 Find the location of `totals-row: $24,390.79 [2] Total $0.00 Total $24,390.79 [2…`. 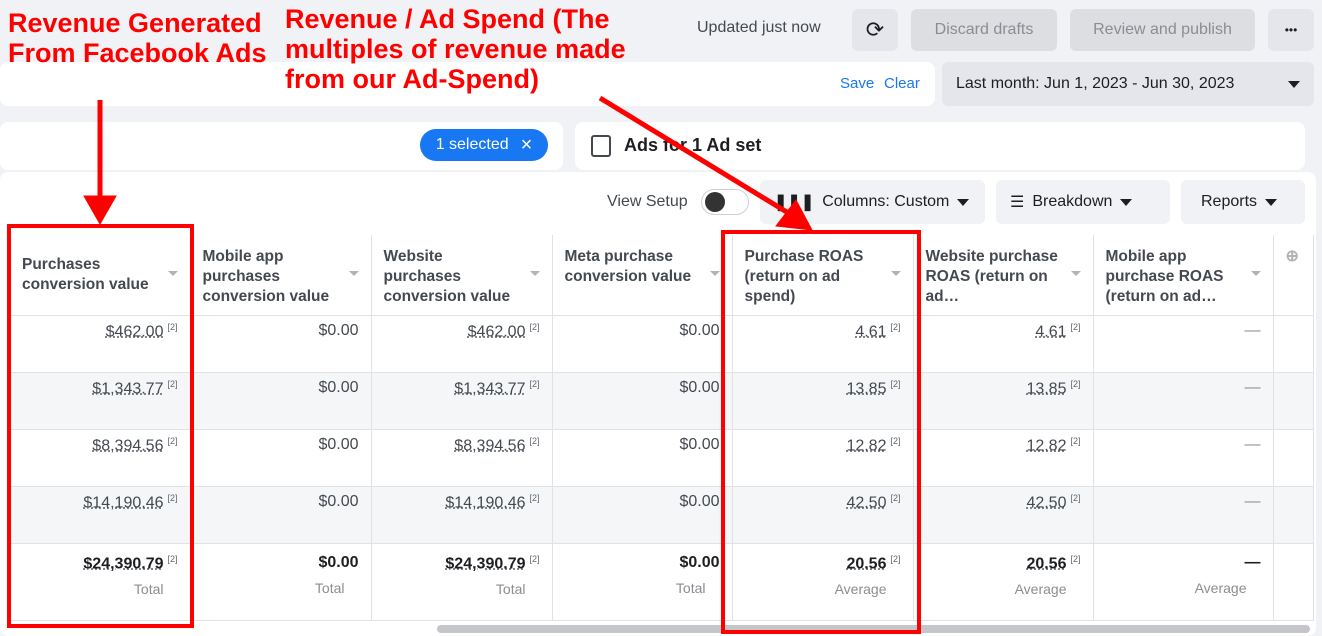

totals-row: $24,390.79 [2] Total $0.00 Total $24,390.79 [2… is located at coordinates (662, 582).